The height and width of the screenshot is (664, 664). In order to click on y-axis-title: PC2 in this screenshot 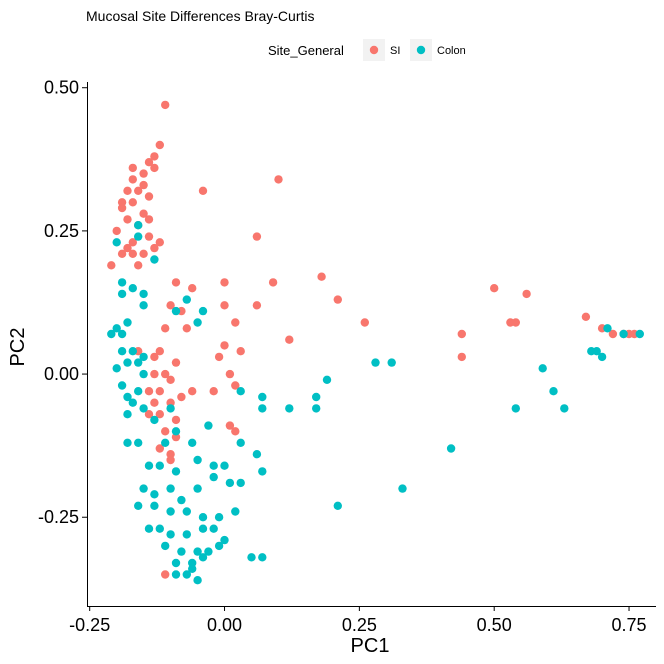, I will do `click(18, 347)`.